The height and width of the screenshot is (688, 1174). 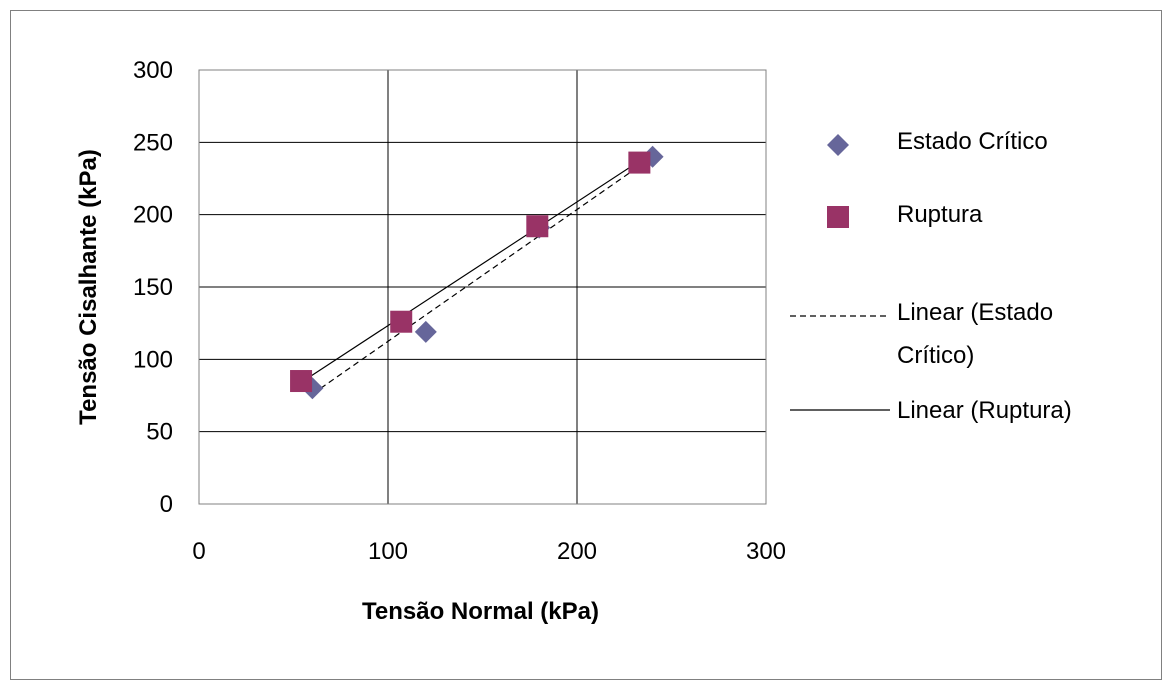 I want to click on legend-label: Linear (Estado, so click(x=975, y=312).